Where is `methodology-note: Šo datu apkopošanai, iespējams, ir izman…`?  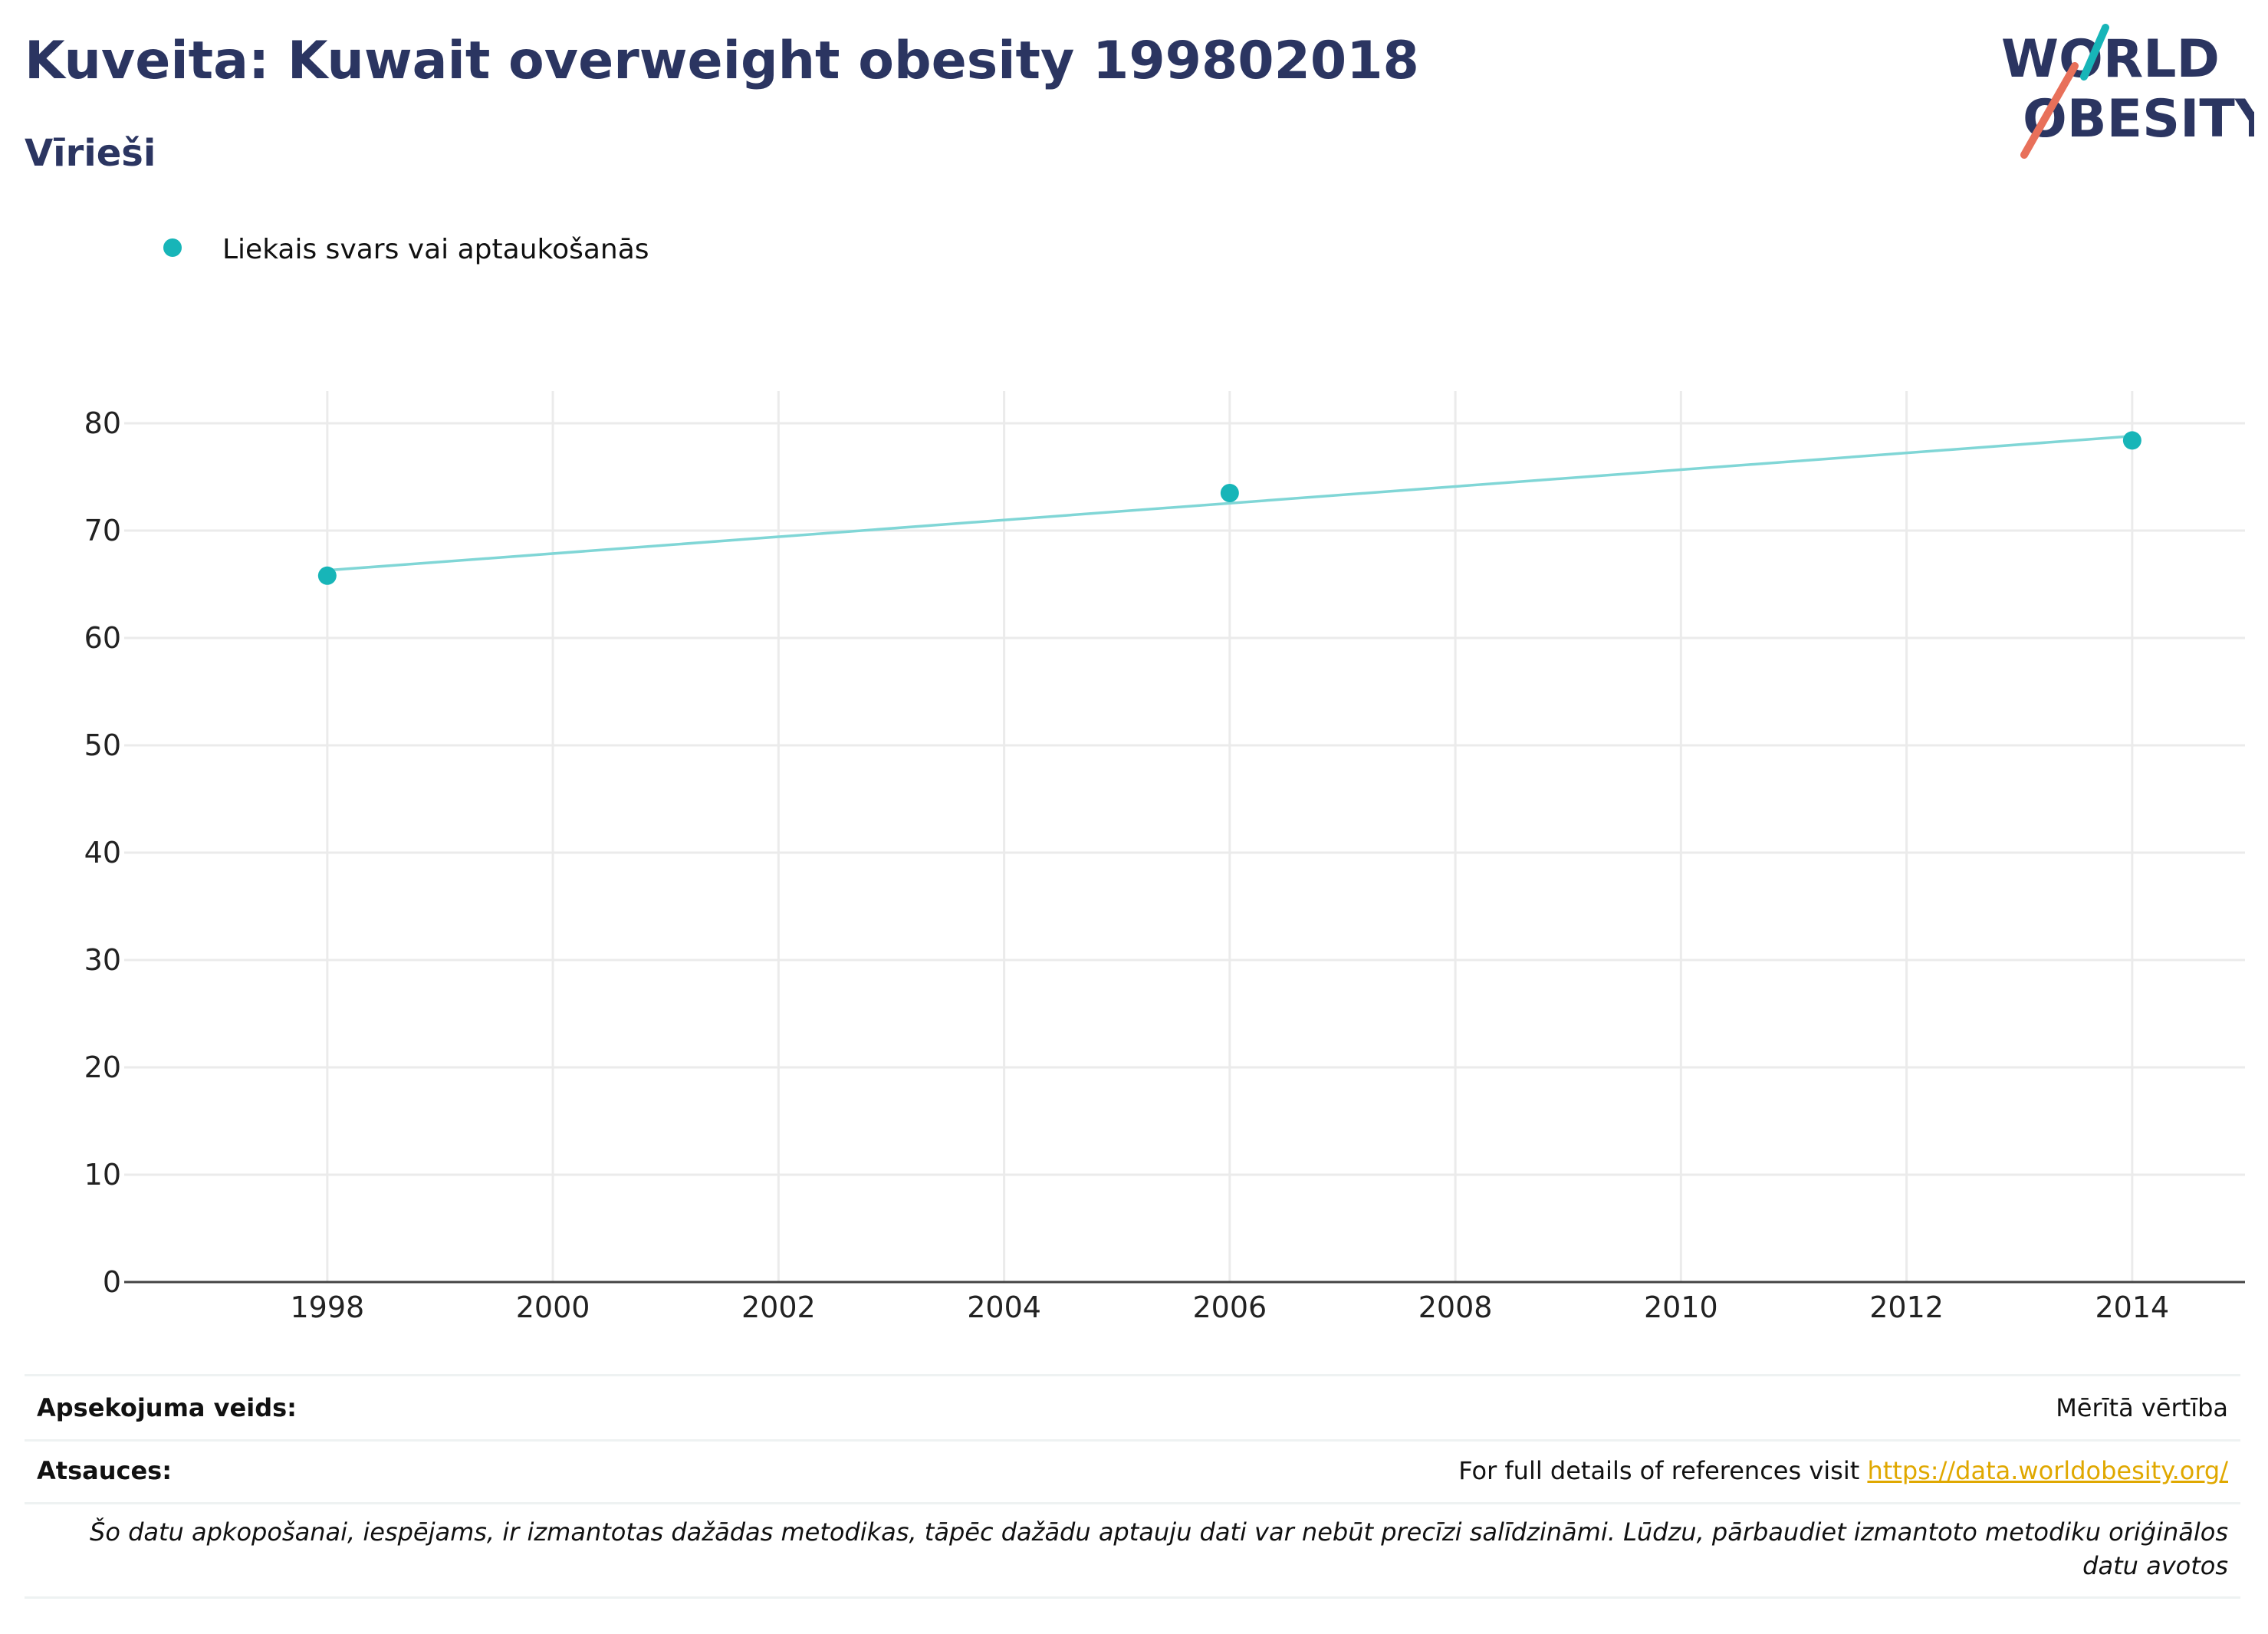 methodology-note: Šo datu apkopošanai, iespējams, ir izman… is located at coordinates (1159, 1549).